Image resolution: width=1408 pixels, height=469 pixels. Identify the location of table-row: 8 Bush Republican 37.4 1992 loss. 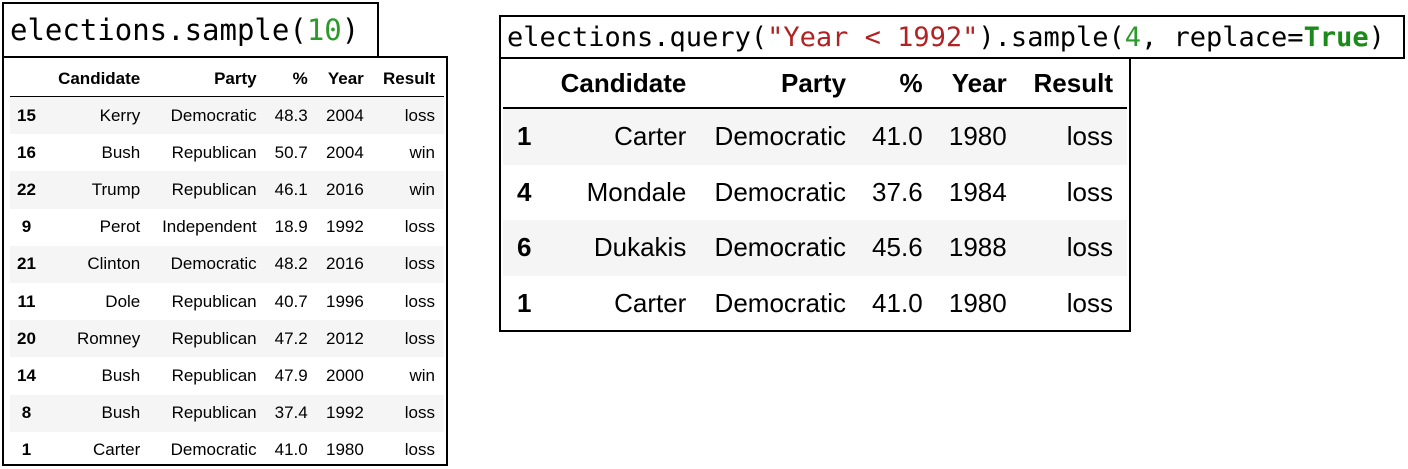
(227, 413).